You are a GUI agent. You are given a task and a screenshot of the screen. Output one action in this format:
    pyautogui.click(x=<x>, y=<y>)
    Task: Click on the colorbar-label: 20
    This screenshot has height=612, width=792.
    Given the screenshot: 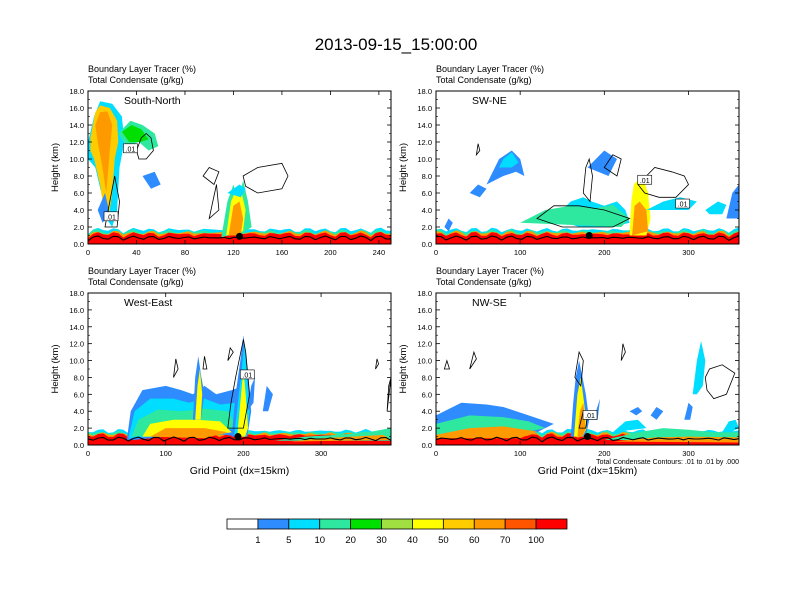 What is the action you would take?
    pyautogui.click(x=350, y=540)
    